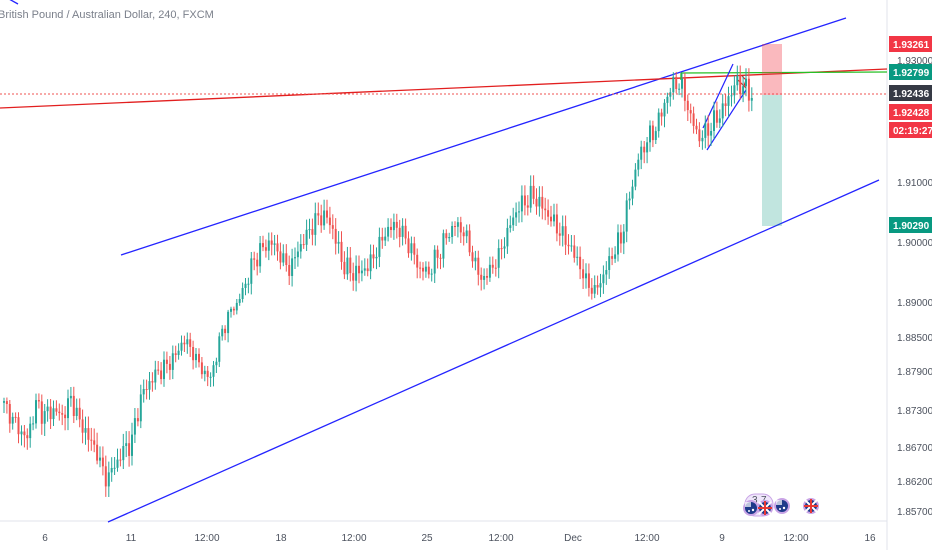  I want to click on trendline-fragment, so click(9, 2).